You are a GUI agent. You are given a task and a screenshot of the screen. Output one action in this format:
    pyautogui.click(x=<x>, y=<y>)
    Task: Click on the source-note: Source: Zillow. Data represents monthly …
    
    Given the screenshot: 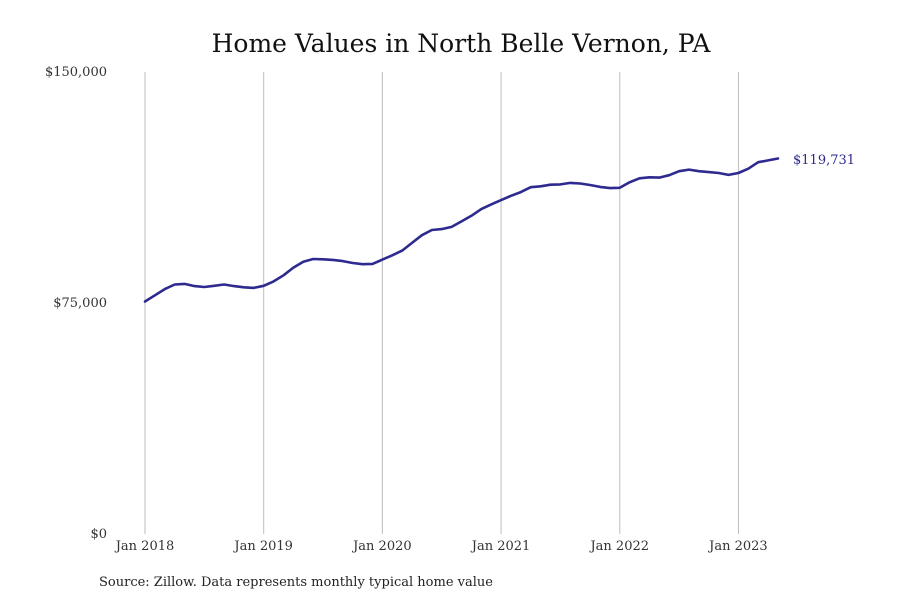 What is the action you would take?
    pyautogui.click(x=296, y=582)
    